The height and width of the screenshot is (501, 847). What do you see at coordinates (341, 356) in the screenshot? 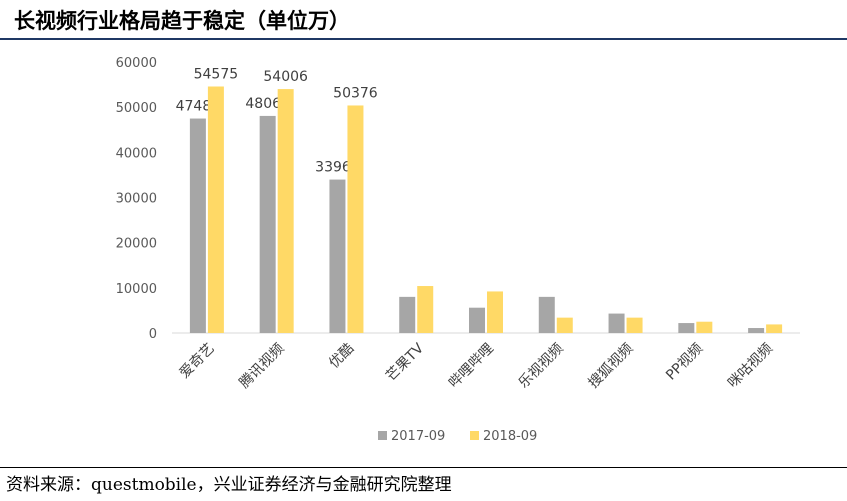
I see `x-category-label: 优酷` at bounding box center [341, 356].